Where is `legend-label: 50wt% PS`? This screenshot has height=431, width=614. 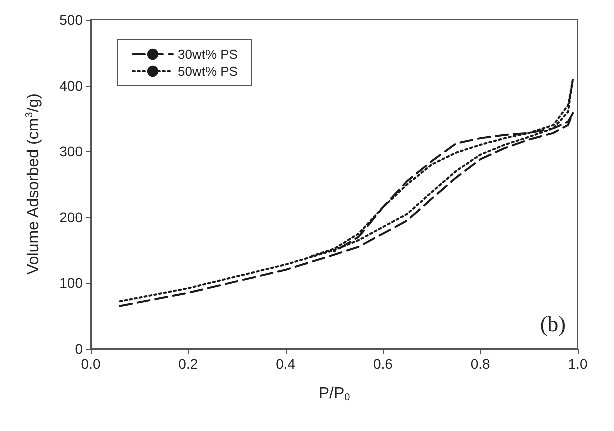 legend-label: 50wt% PS is located at coordinates (208, 71).